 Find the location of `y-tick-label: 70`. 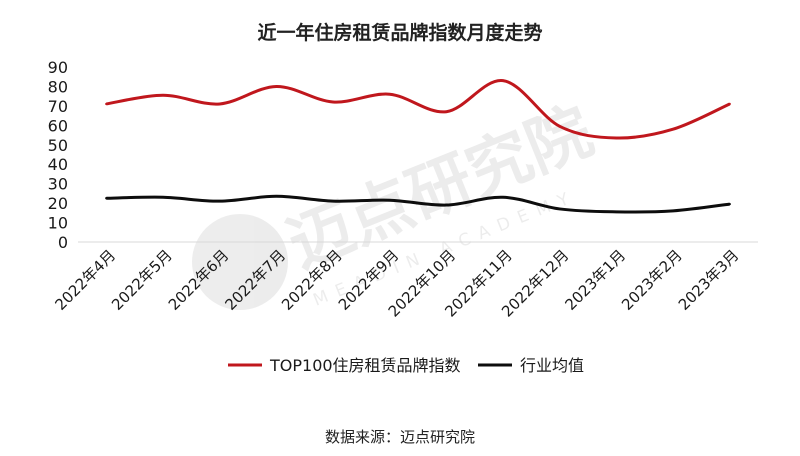

y-tick-label: 70 is located at coordinates (58, 106).